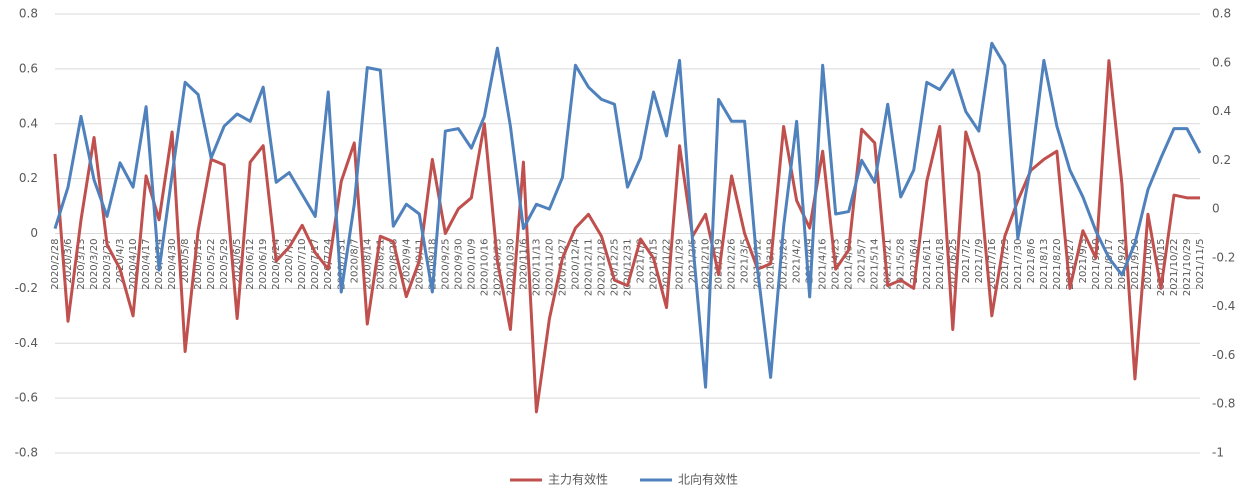 This screenshot has width=1257, height=498. I want to click on x-tick-label: 2020/10/30, so click(510, 268).